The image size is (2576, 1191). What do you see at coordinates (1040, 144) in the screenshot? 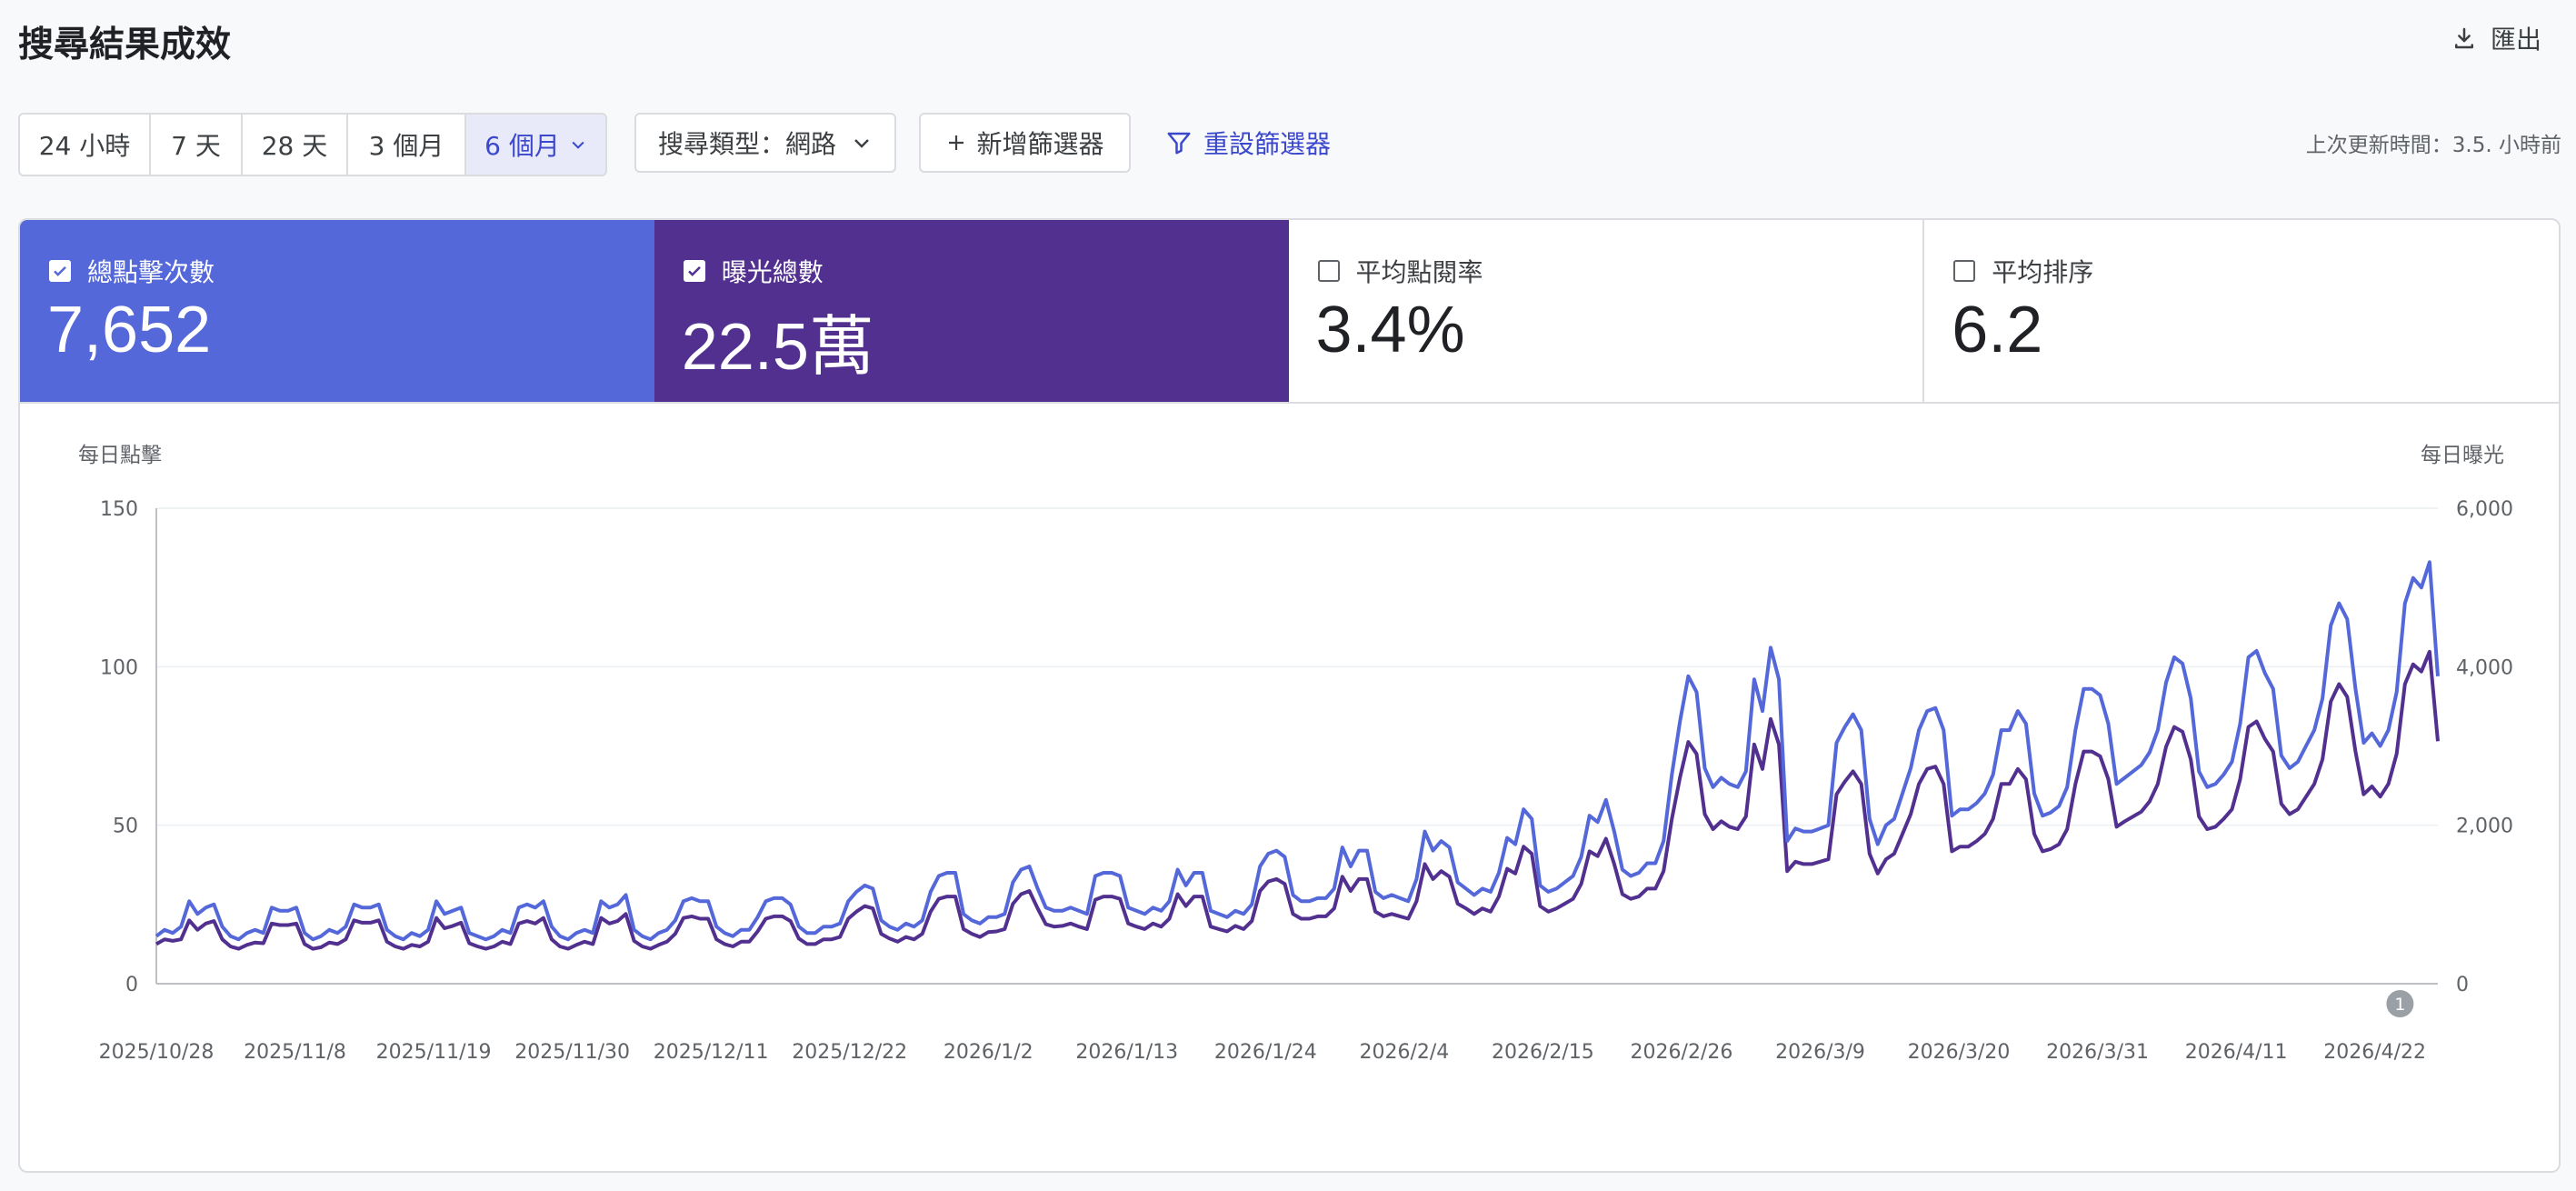
I see `add-filter-label: 新增篩選器` at bounding box center [1040, 144].